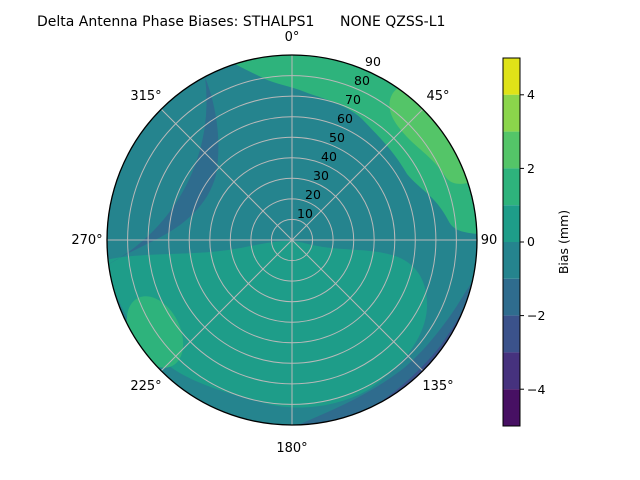 Image resolution: width=640 pixels, height=480 pixels. I want to click on colorbar: 4 2 0 −2 −4 Bias (mm), so click(536, 242).